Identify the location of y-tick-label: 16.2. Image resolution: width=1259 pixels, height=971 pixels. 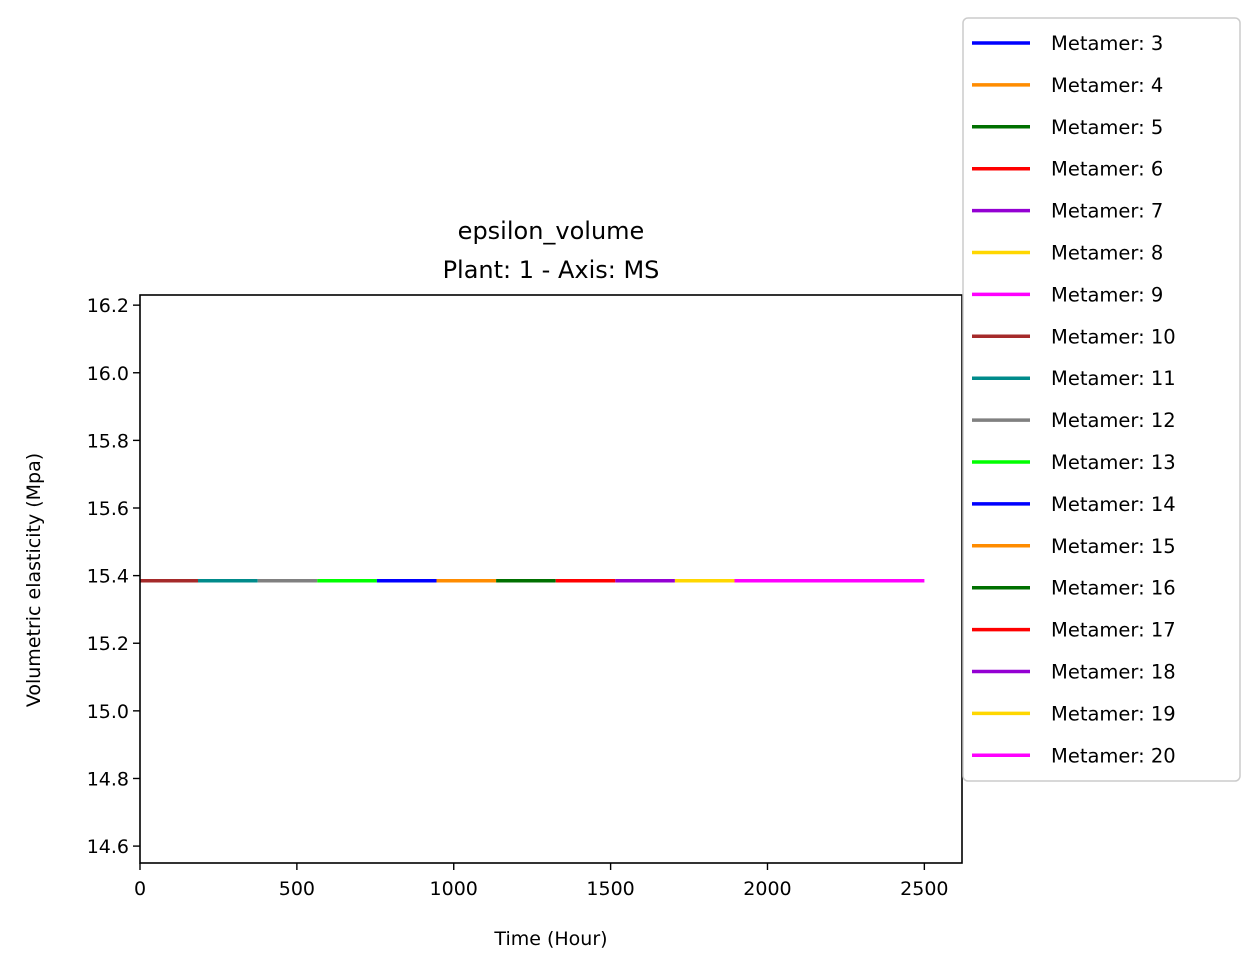
(108, 306).